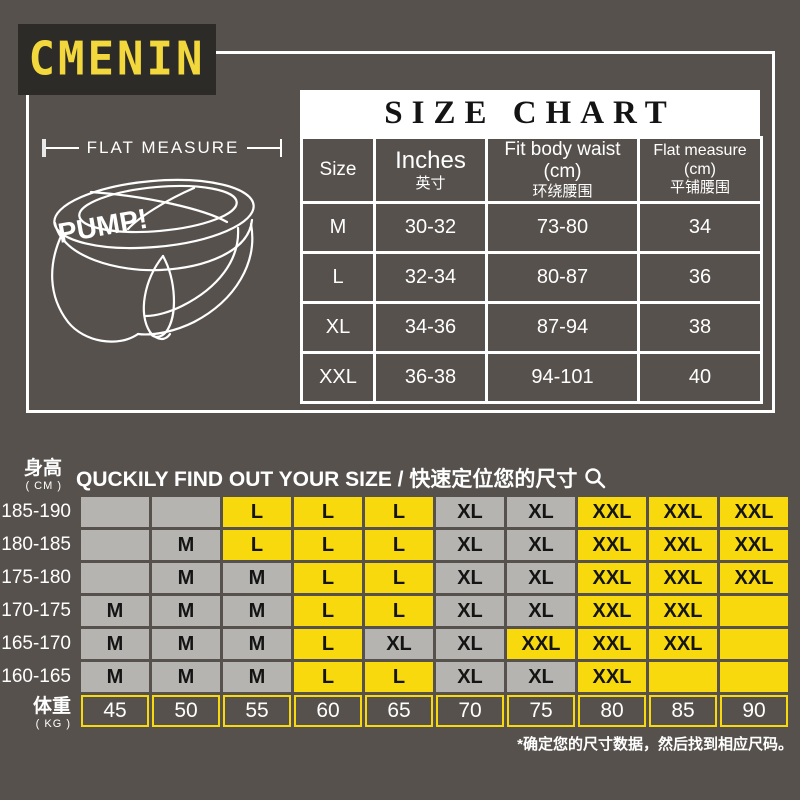 The image size is (800, 800). I want to click on garment-brand-text: PUMP!, so click(103, 226).